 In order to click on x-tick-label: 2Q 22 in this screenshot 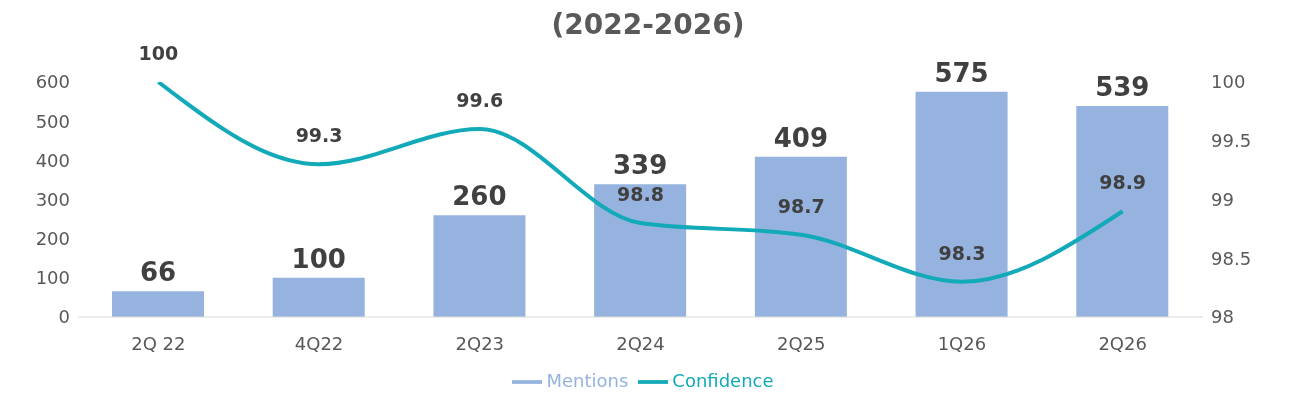, I will do `click(158, 343)`.